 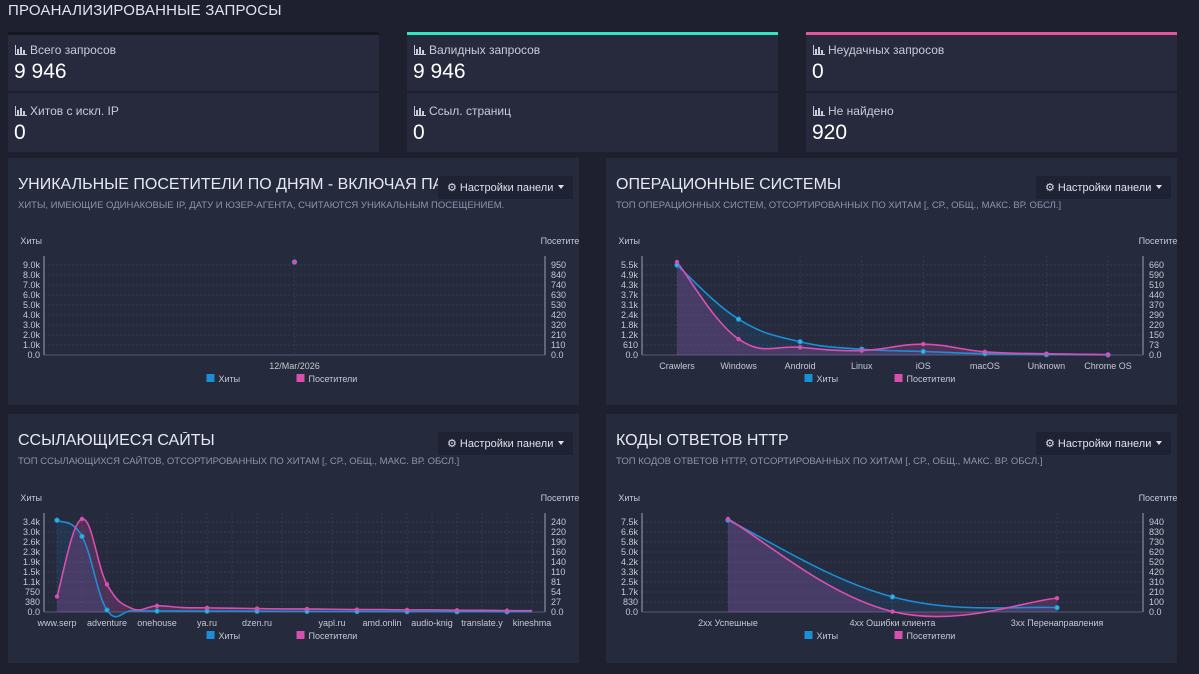 I want to click on y-tick-label: 2.5k, so click(x=630, y=582).